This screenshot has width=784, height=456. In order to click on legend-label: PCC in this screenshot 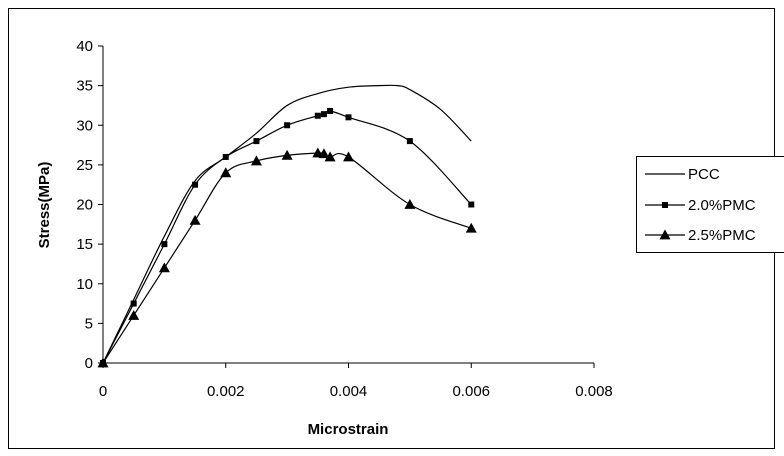, I will do `click(704, 174)`.